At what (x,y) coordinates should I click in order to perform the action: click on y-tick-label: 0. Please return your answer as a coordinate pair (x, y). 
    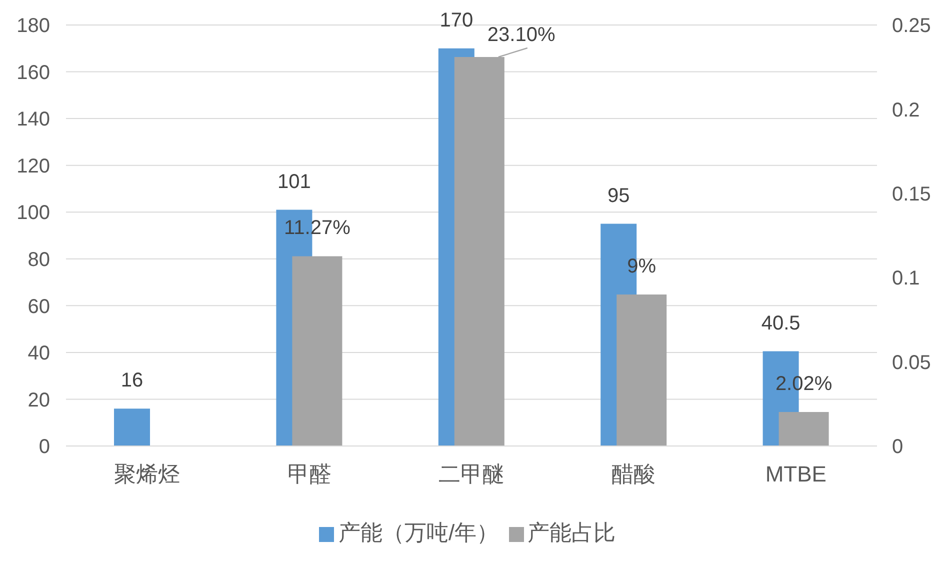
    Looking at the image, I should click on (44, 447).